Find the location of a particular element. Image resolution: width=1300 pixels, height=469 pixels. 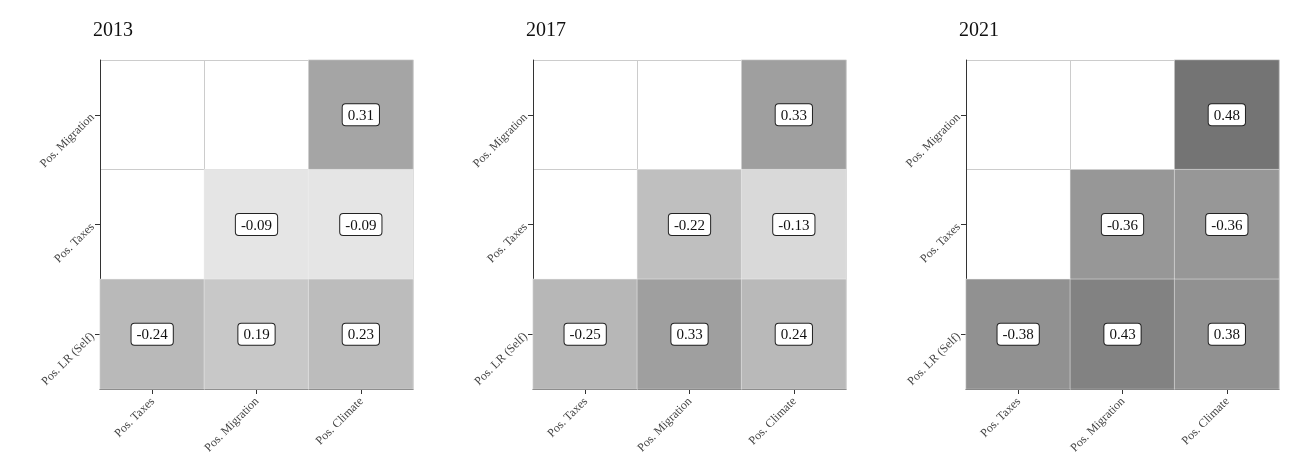

data-label: 0.23 is located at coordinates (360, 334).